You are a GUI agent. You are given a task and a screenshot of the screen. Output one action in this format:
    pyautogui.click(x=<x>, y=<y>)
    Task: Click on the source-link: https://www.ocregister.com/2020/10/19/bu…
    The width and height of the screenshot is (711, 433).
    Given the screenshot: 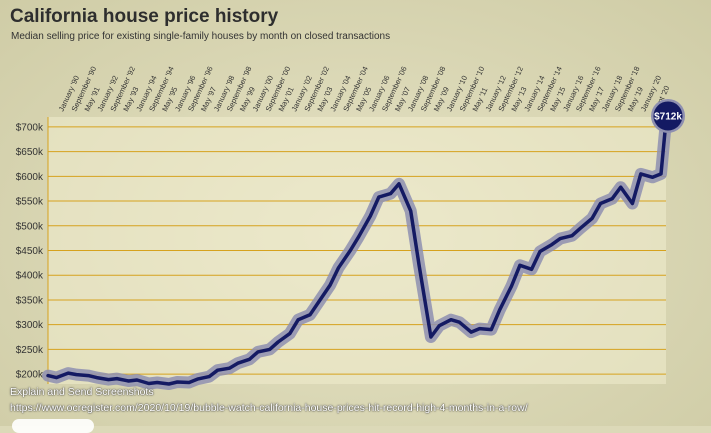 What is the action you would take?
    pyautogui.click(x=269, y=408)
    